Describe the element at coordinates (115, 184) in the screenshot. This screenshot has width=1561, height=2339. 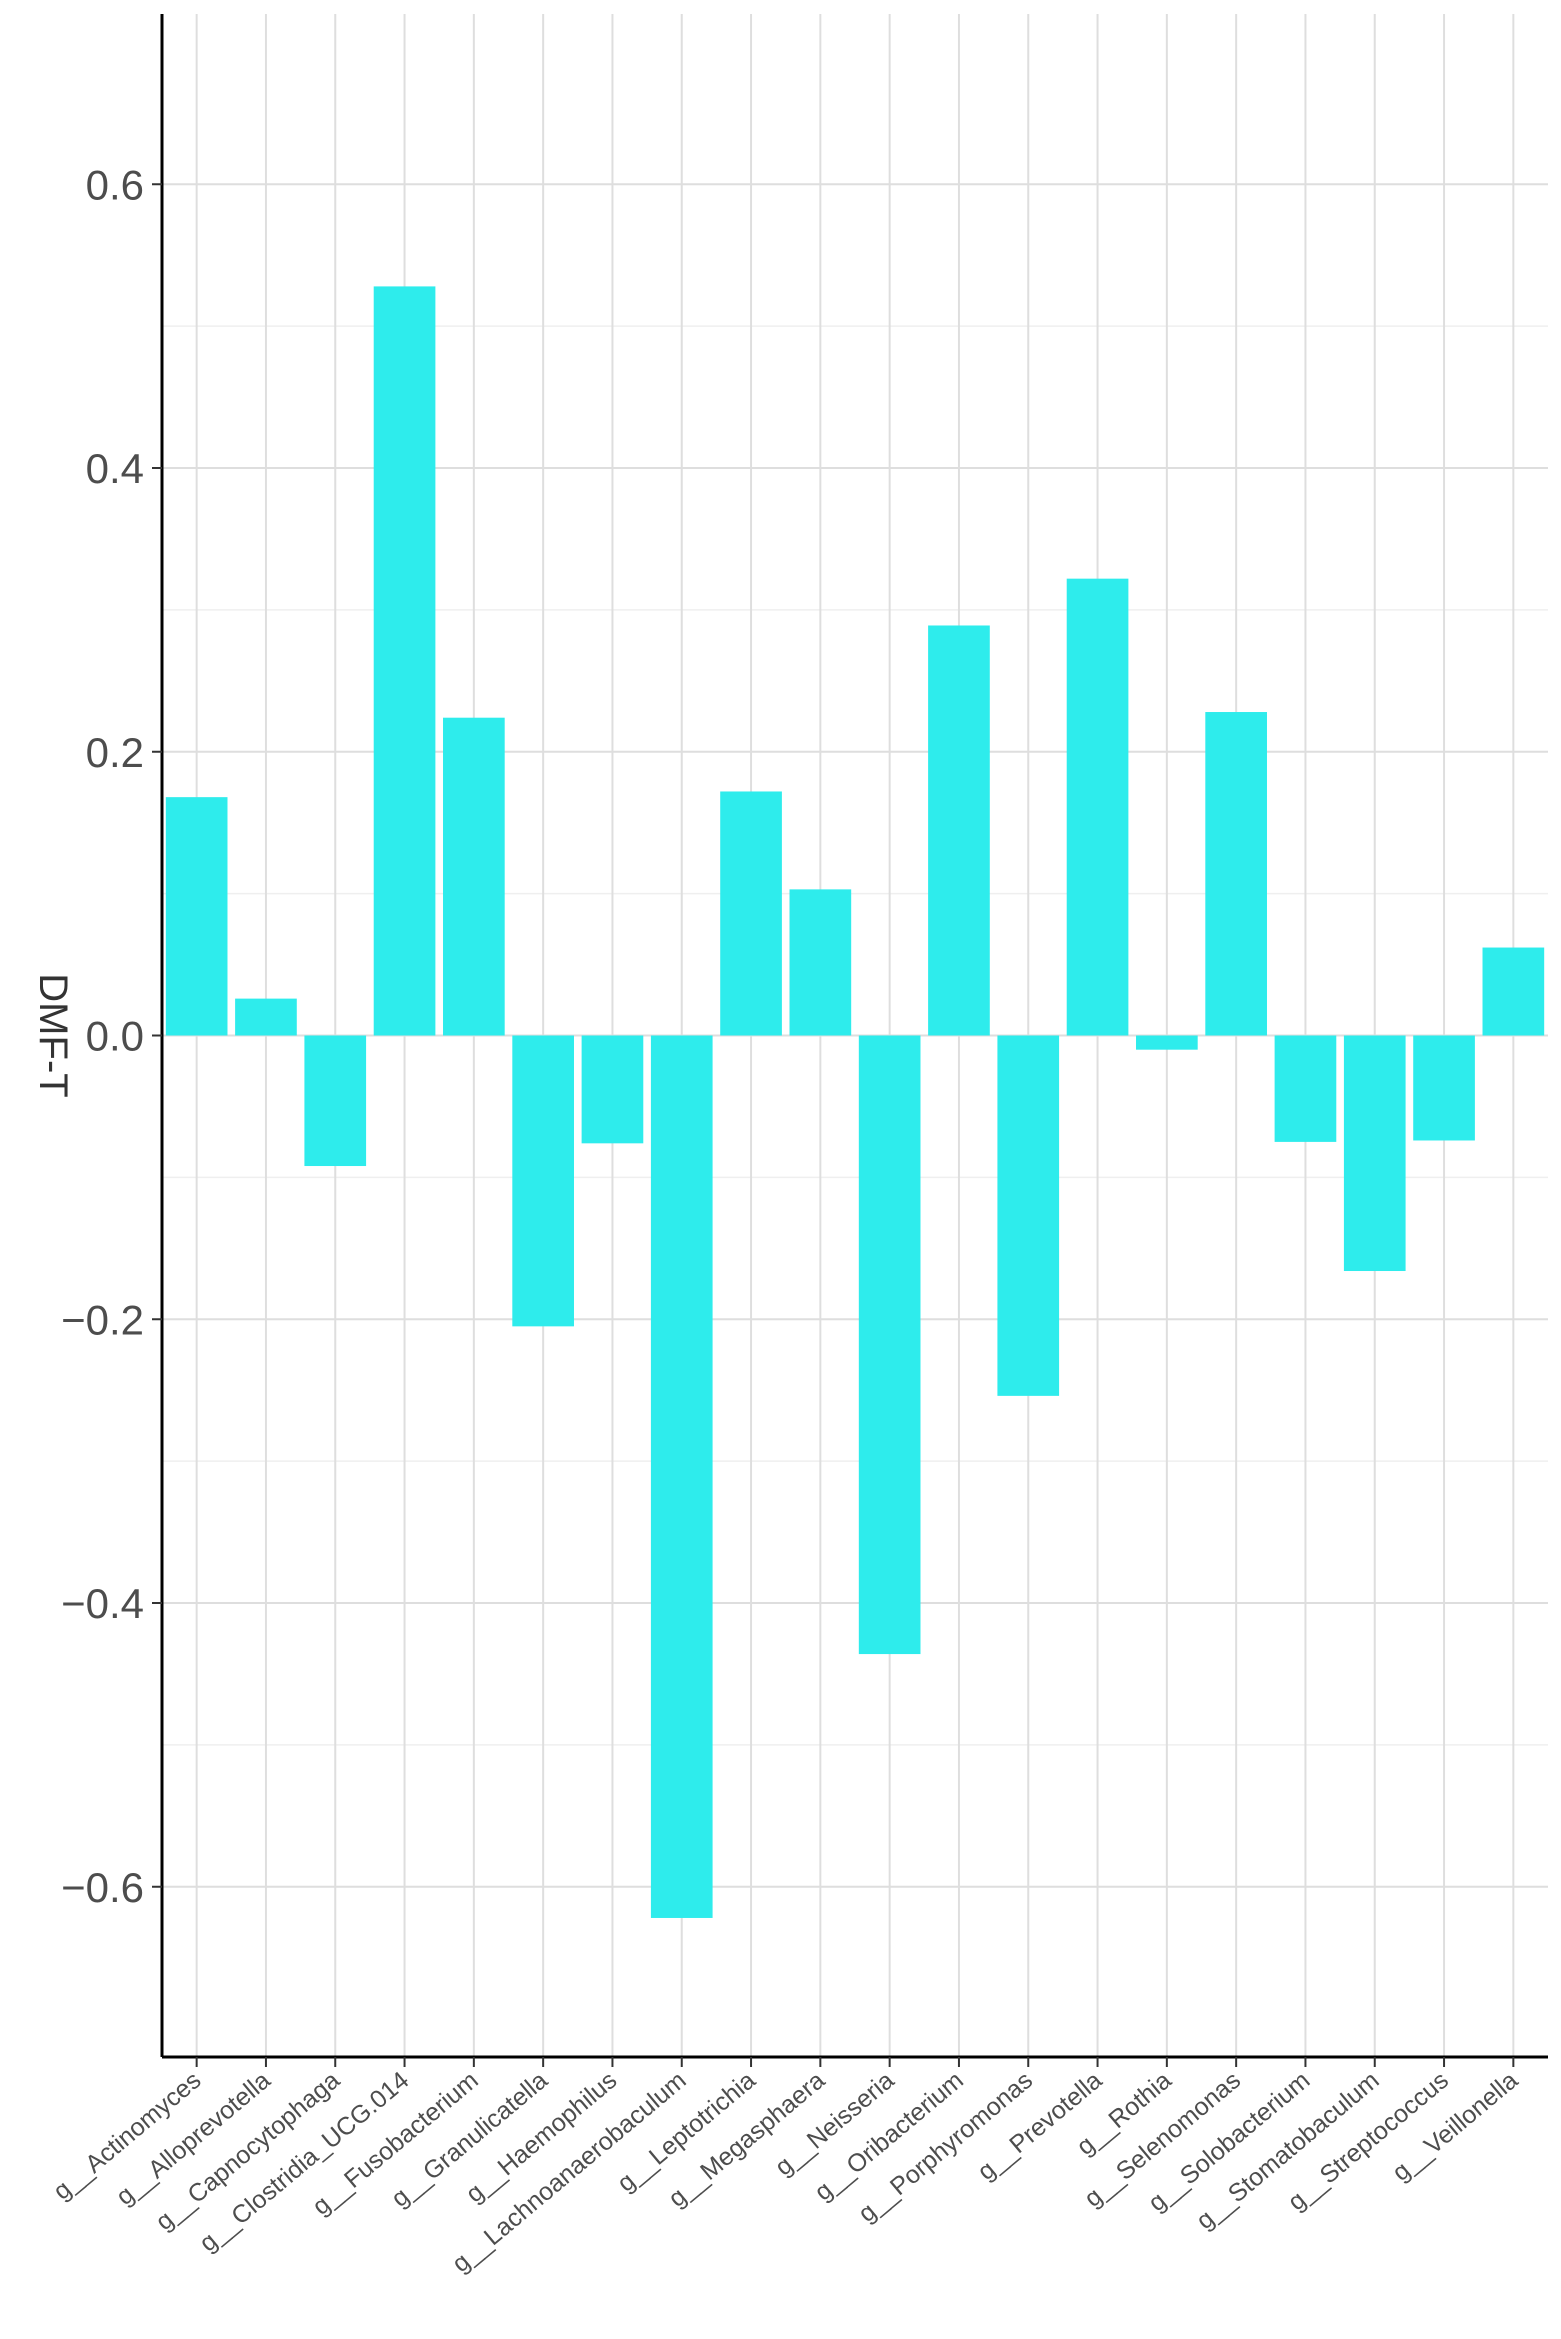
I see `y-tick-label: 0.6` at that location.